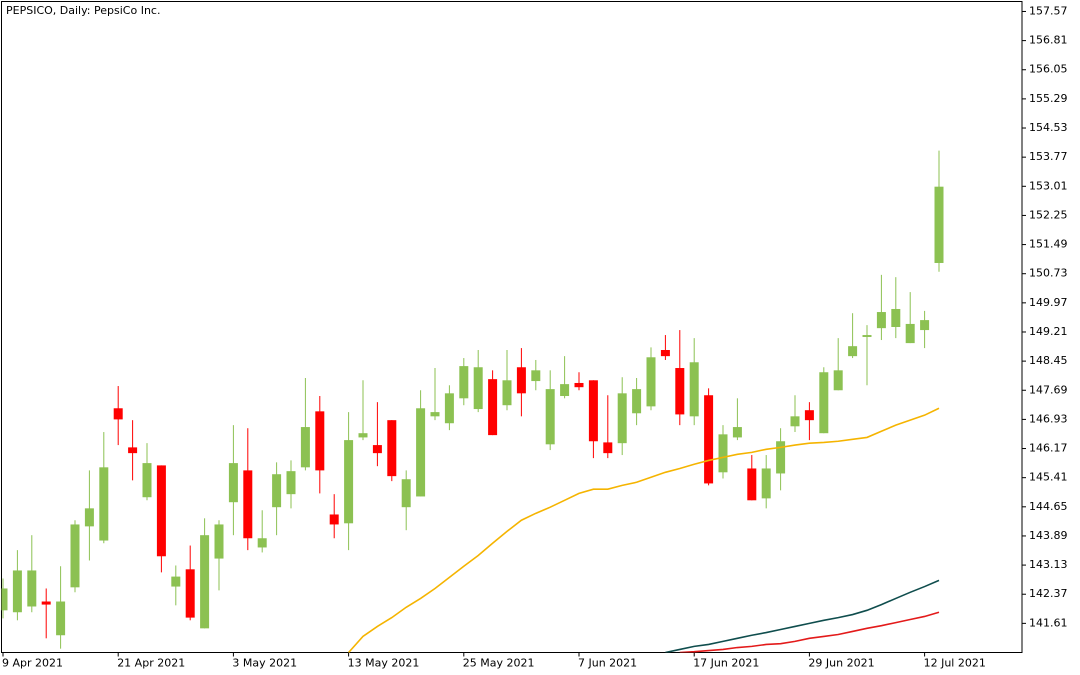 This screenshot has height=675, width=1080. Describe the element at coordinates (499, 663) in the screenshot. I see `x-tick-label: 25 May 2021` at that location.